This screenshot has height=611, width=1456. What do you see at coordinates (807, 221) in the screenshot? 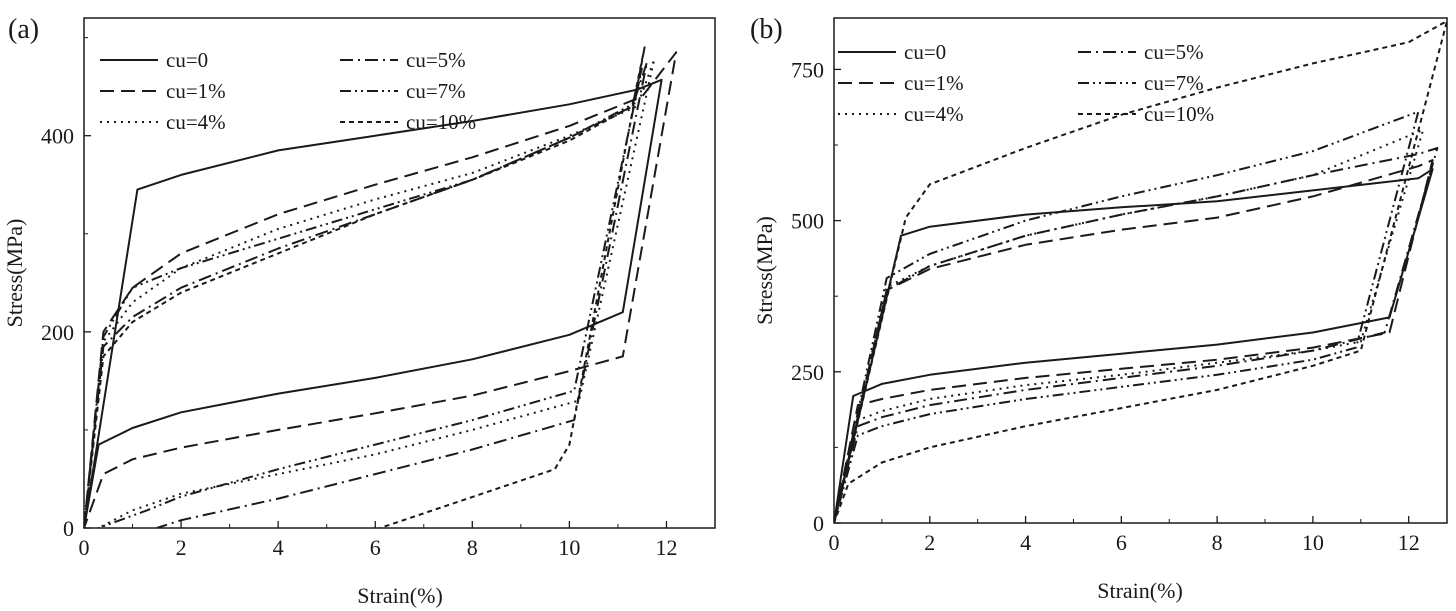
I see `y-tick-label: 500` at bounding box center [807, 221].